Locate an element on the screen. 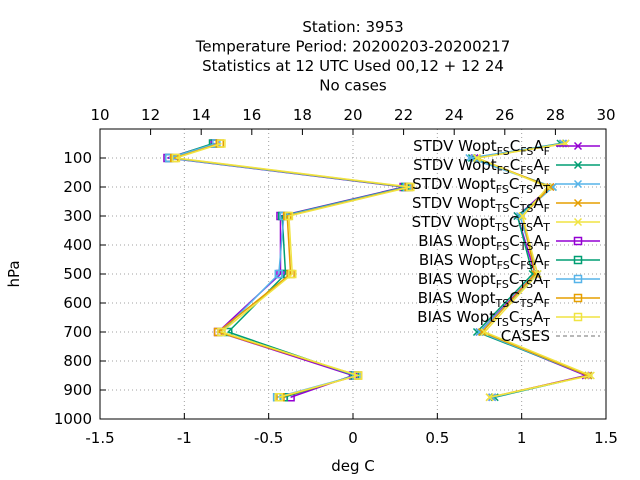 This screenshot has width=640, height=480. title-line: No cases is located at coordinates (353, 86).